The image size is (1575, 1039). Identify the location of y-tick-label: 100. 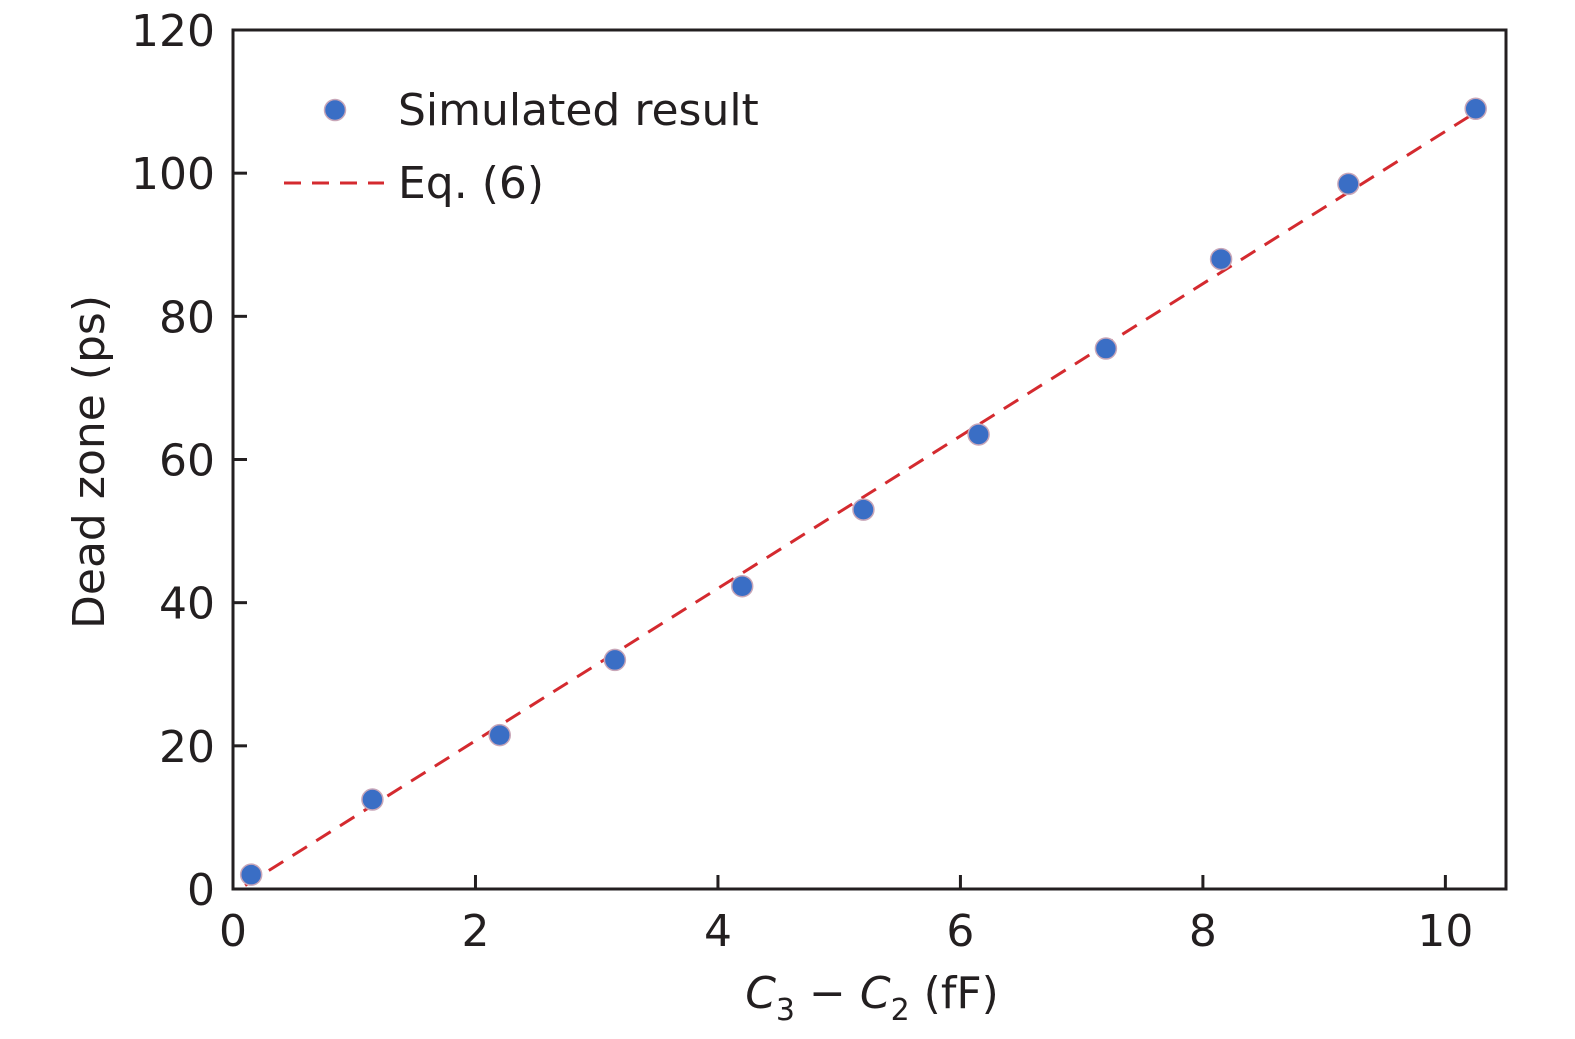
(173, 174).